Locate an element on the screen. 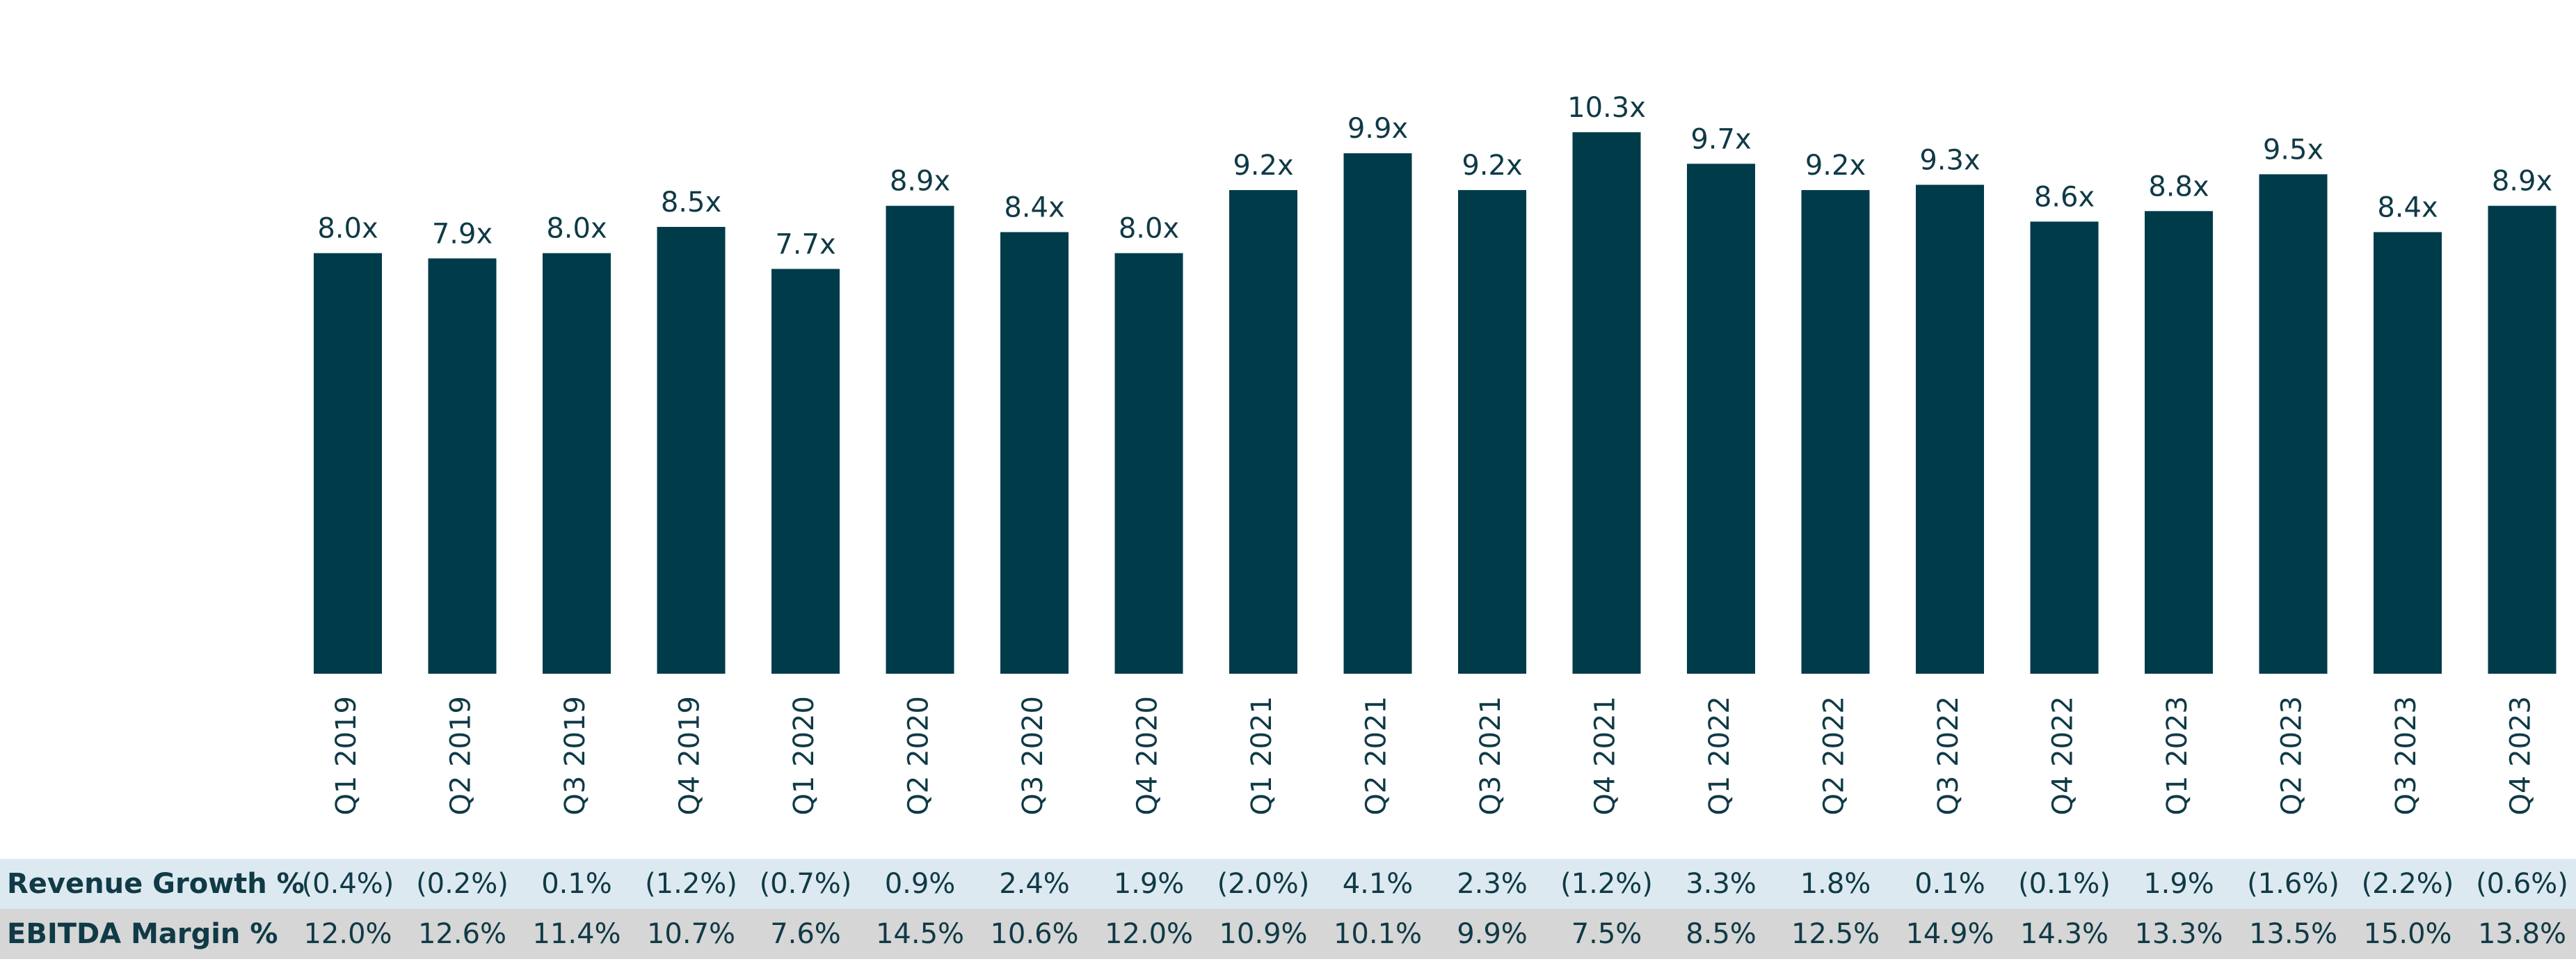 The width and height of the screenshot is (2576, 973). bar-q2-2021 is located at coordinates (1377, 413).